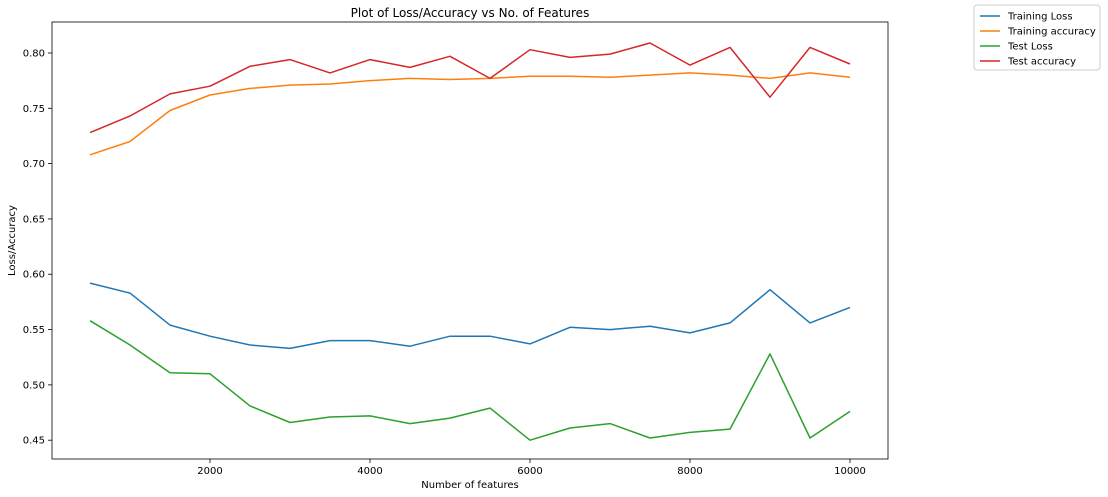 This screenshot has height=497, width=1108. What do you see at coordinates (12, 240) in the screenshot?
I see `y-axis-title: Loss/Accuracy` at bounding box center [12, 240].